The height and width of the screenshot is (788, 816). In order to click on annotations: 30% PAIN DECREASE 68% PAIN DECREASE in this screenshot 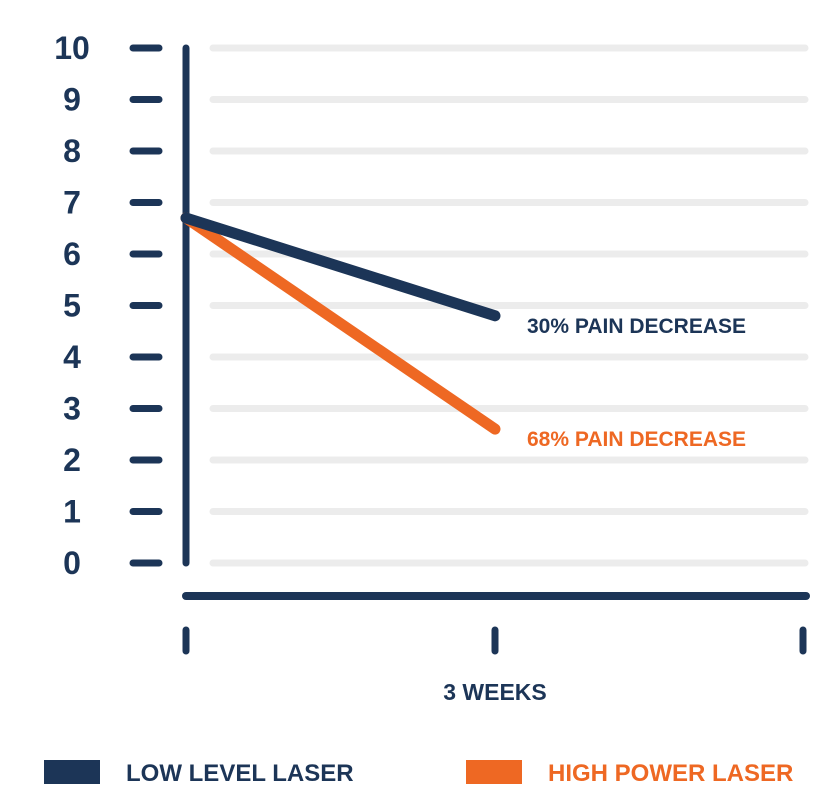, I will do `click(636, 383)`.